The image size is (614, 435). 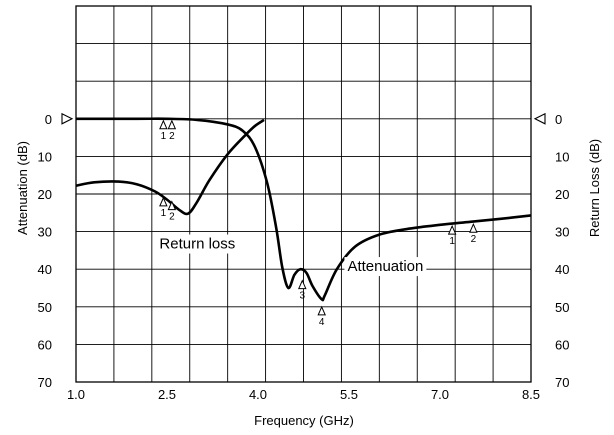 What do you see at coordinates (539, 118) in the screenshot?
I see `right-reference-triangle-icon` at bounding box center [539, 118].